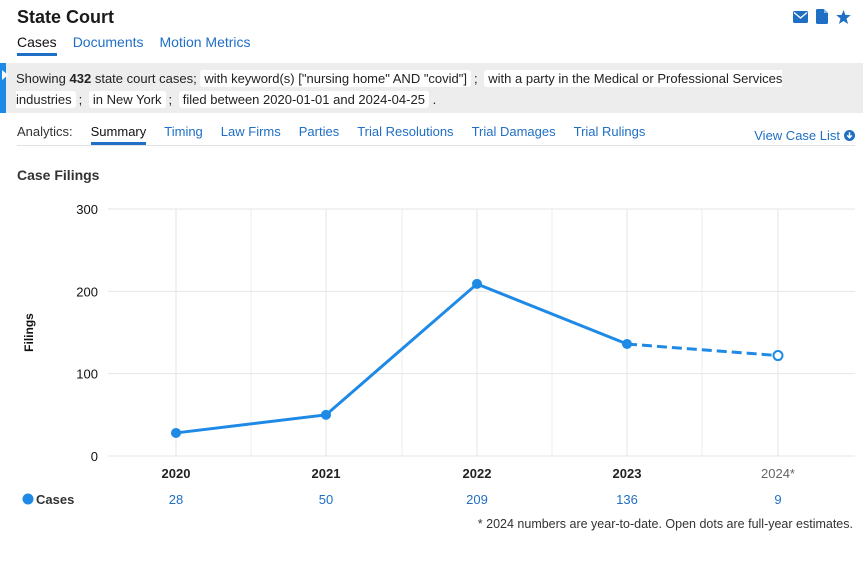 The width and height of the screenshot is (863, 561). Describe the element at coordinates (37, 45) in the screenshot. I see `tab-cases: Cases` at that location.